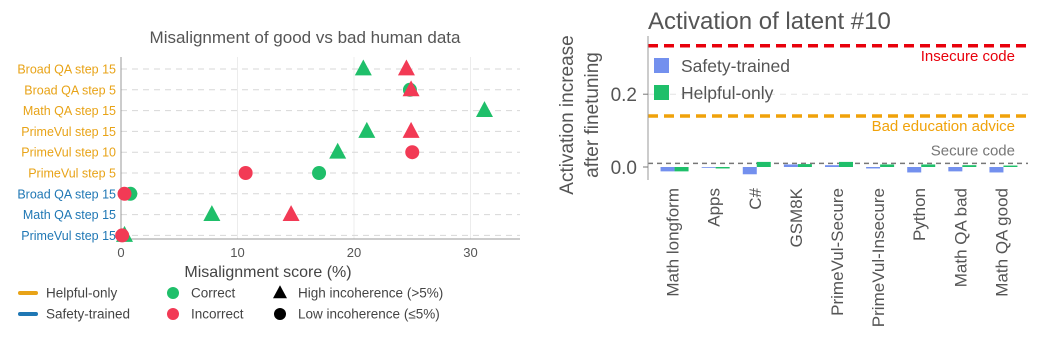 The width and height of the screenshot is (1039, 349). Describe the element at coordinates (1001, 242) in the screenshot. I see `chart2-x-tick-label: Math QA good` at that location.